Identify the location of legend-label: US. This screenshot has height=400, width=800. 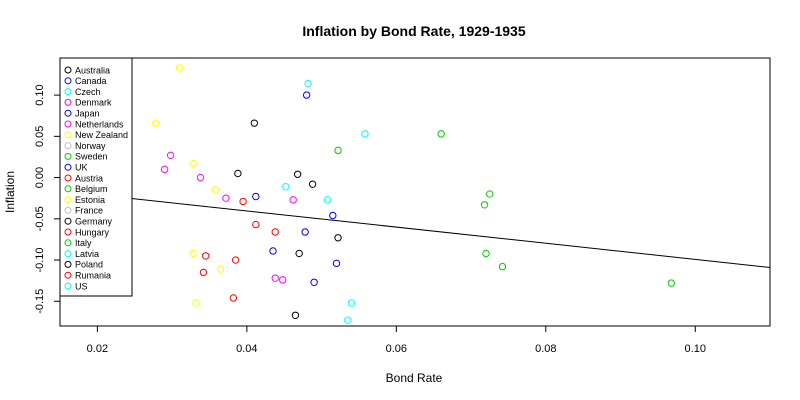
(81, 286).